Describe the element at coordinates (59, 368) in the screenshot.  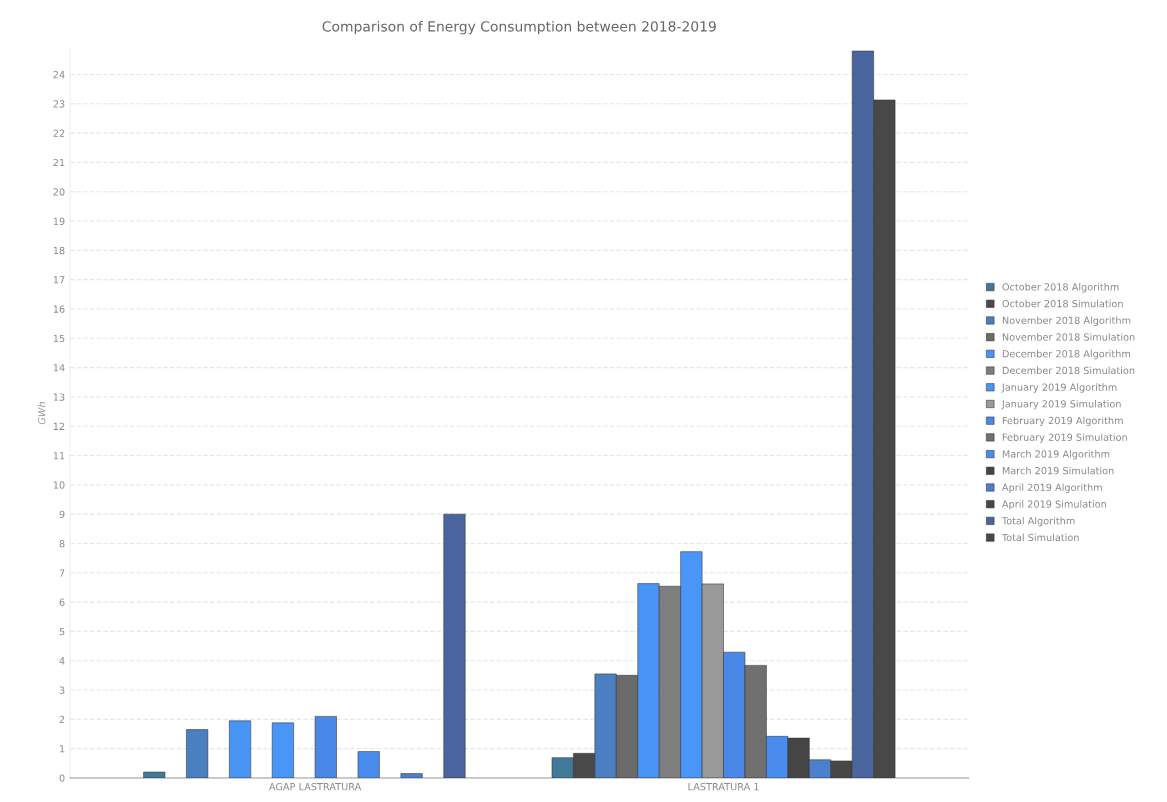
I see `y-tick-label: 14` at that location.